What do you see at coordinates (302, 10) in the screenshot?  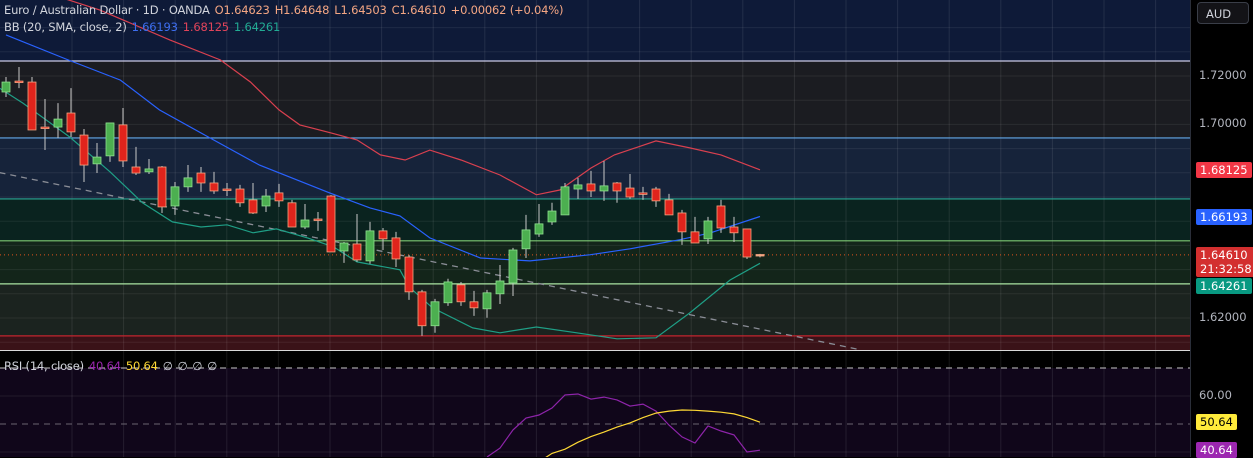 I see `ohlc-high: H1.64648` at bounding box center [302, 10].